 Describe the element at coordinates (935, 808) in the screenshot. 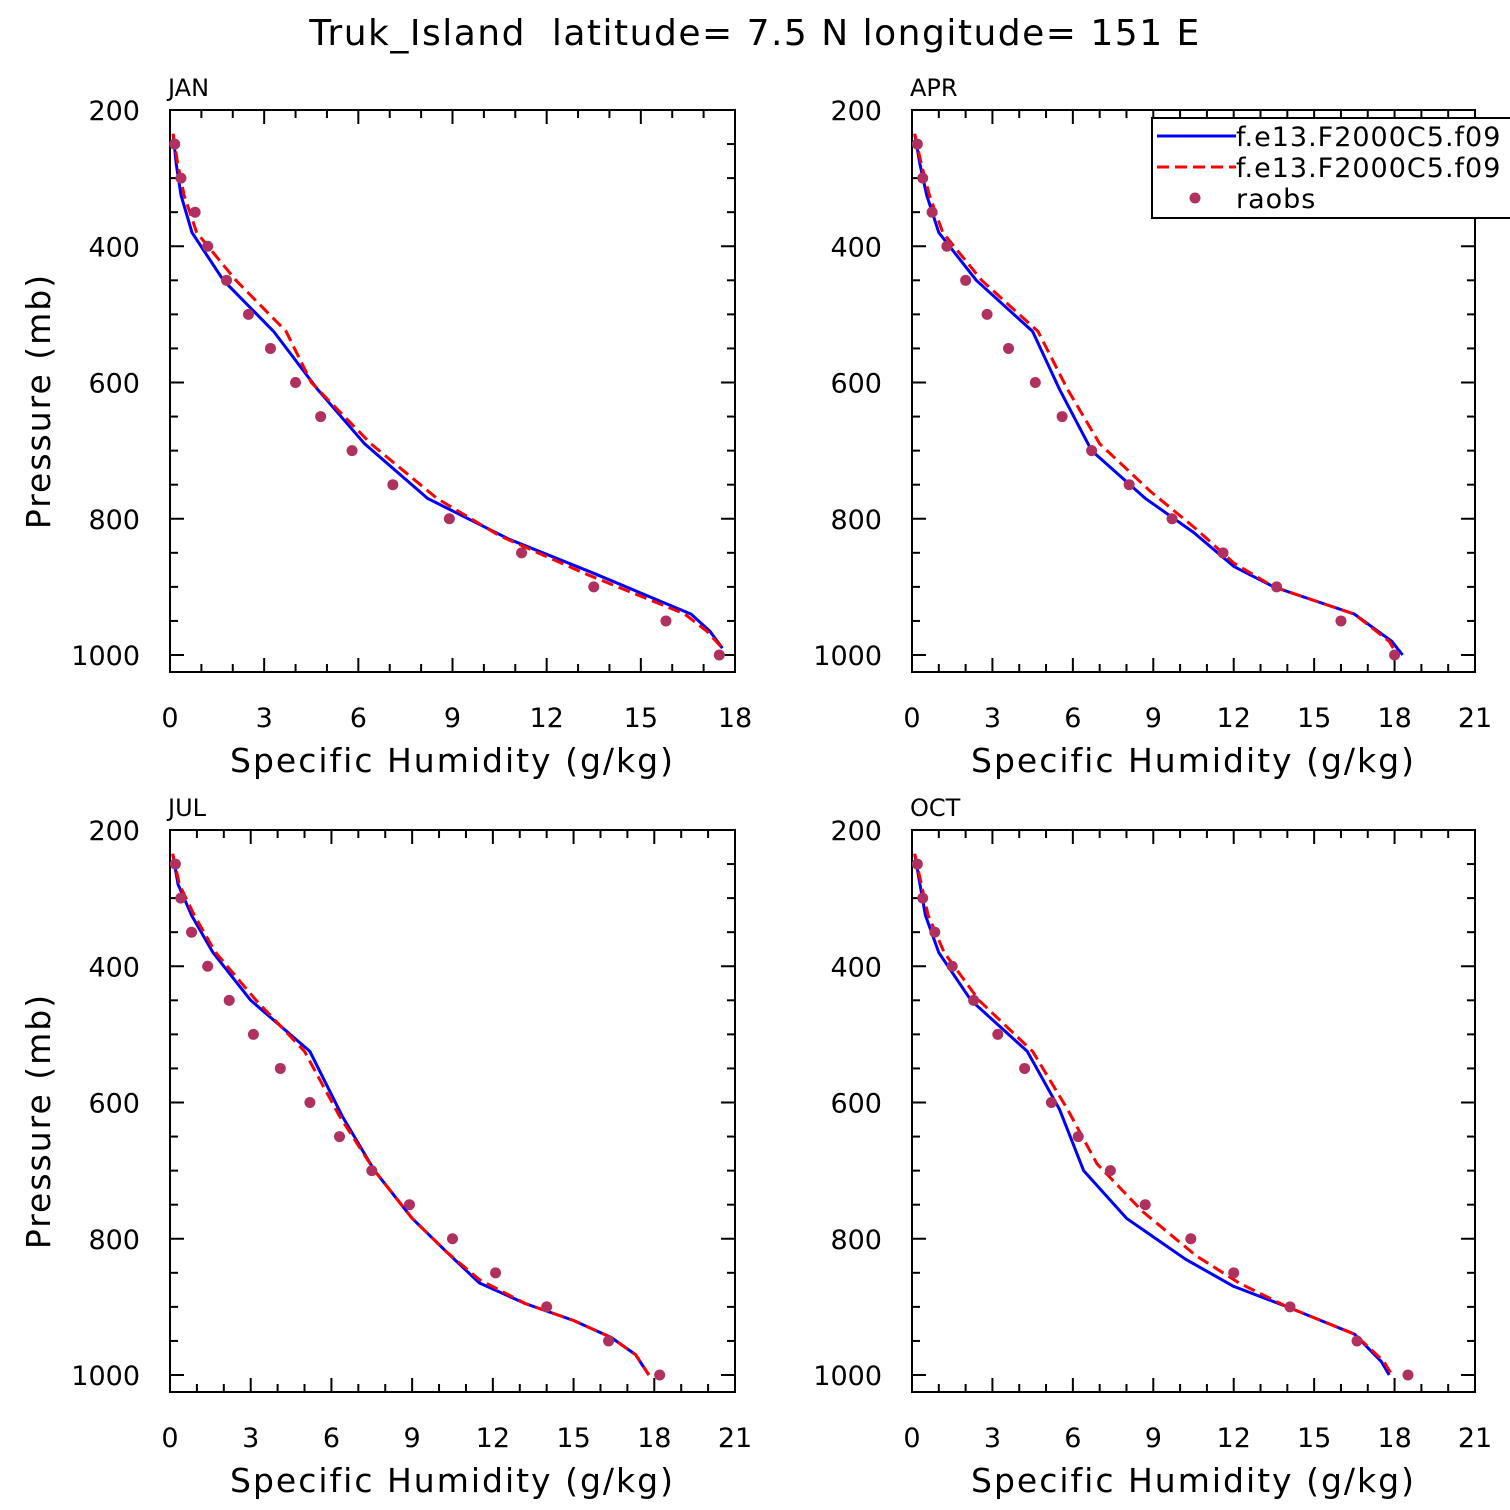

I see `panel-label: OCT` at that location.